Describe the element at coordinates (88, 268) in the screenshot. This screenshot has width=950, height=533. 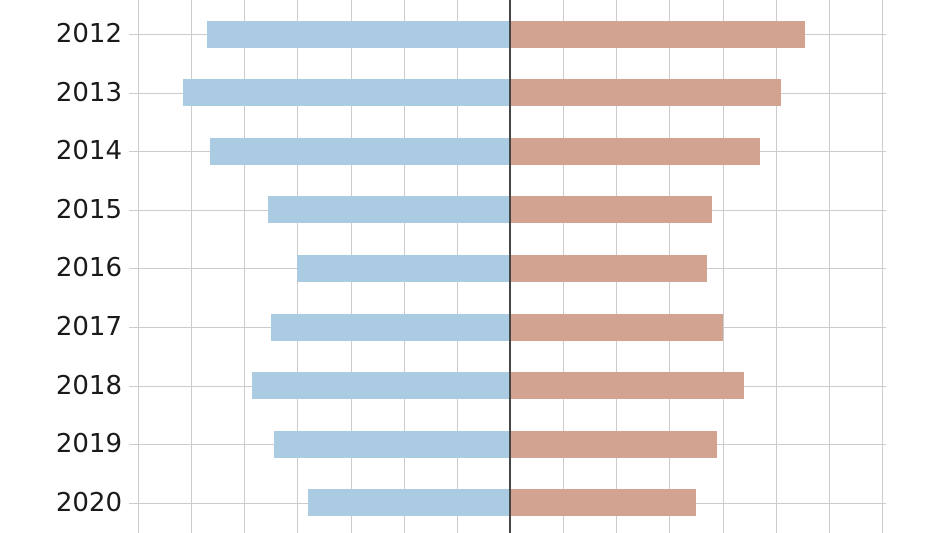
I see `y-axis-tick-label: 2016` at that location.